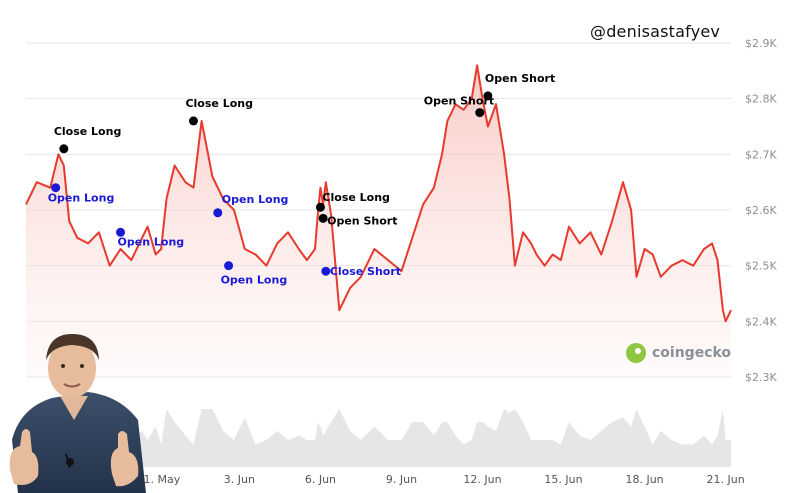 This screenshot has width=800, height=493. I want to click on person-thumbs-up-image, so click(77, 413).